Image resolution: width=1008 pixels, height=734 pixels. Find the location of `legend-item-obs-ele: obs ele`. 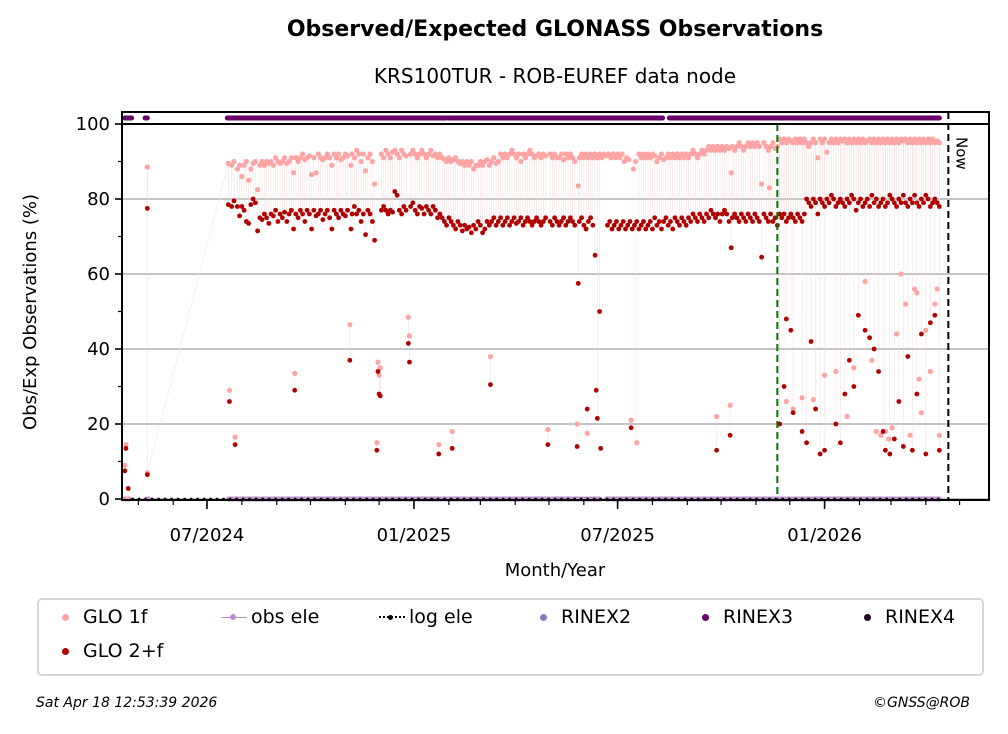

legend-item-obs-ele: obs ele is located at coordinates (269, 617).